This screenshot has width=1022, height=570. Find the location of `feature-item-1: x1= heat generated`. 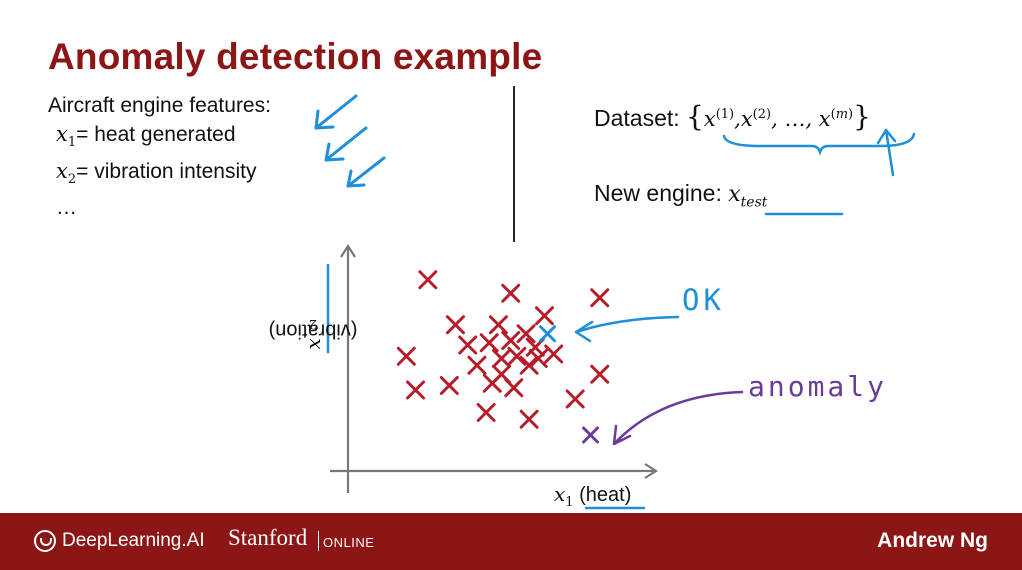

feature-item-1: x1= heat generated is located at coordinates (159, 138).